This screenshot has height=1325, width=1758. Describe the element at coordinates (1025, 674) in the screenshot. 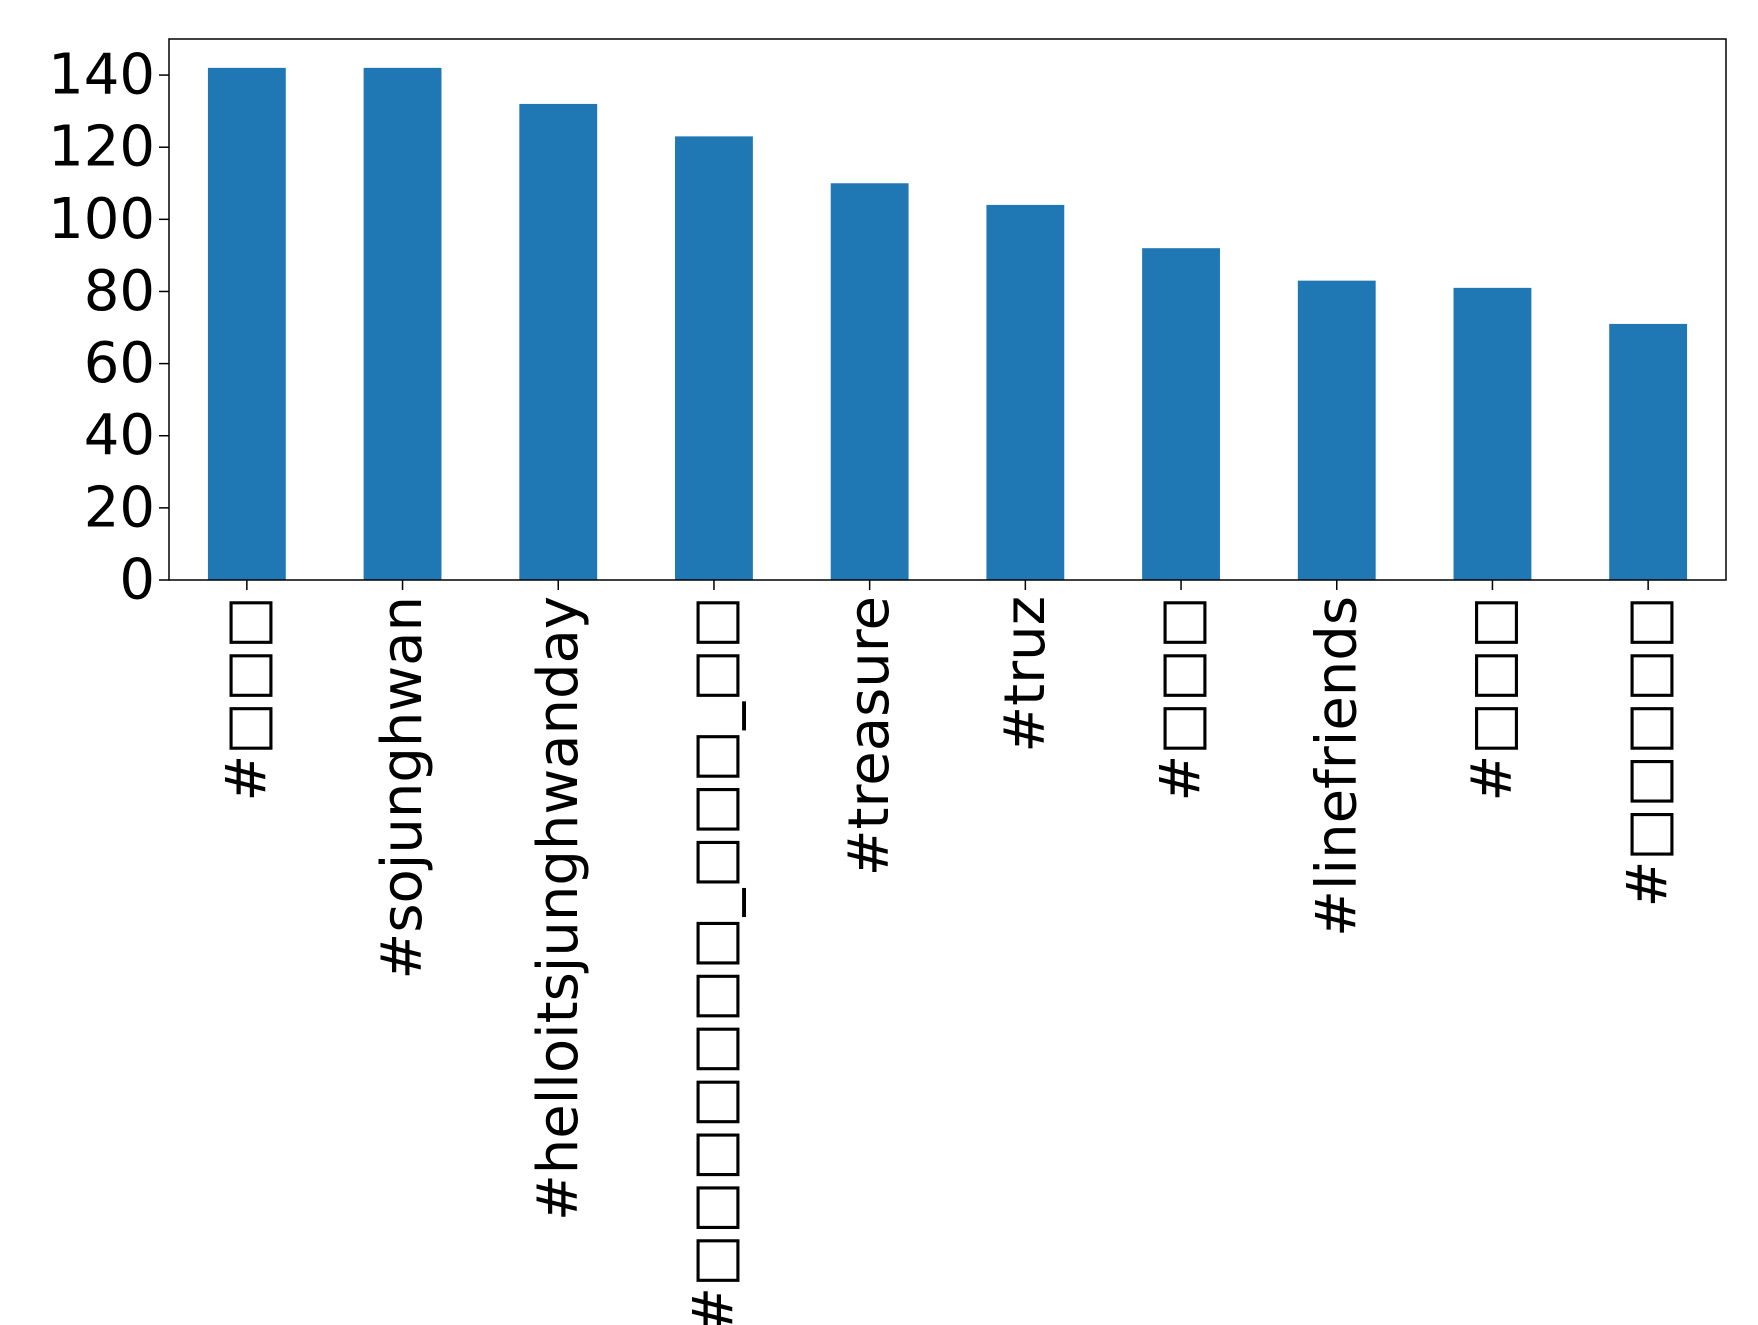

I see `x-tick-label: #truz` at that location.